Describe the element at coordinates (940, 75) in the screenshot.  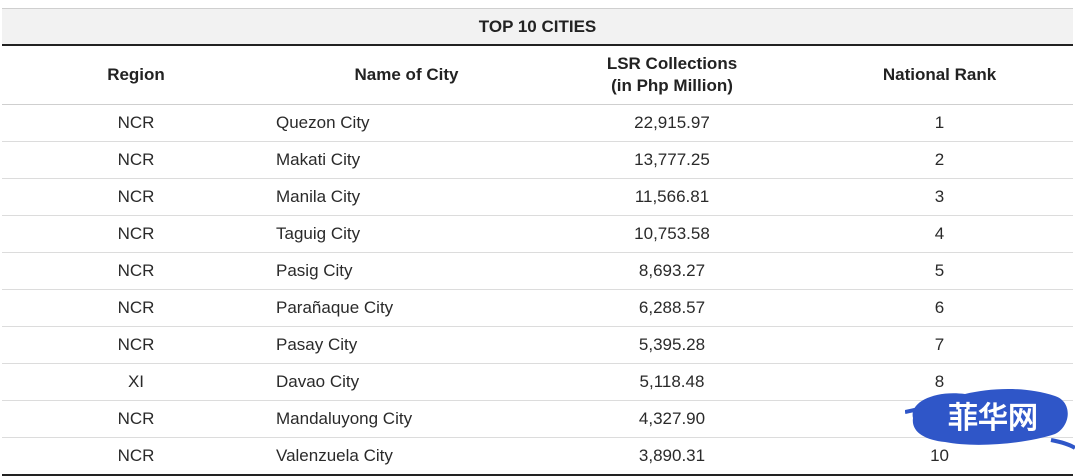
I see `header-national-rank: National Rank` at that location.